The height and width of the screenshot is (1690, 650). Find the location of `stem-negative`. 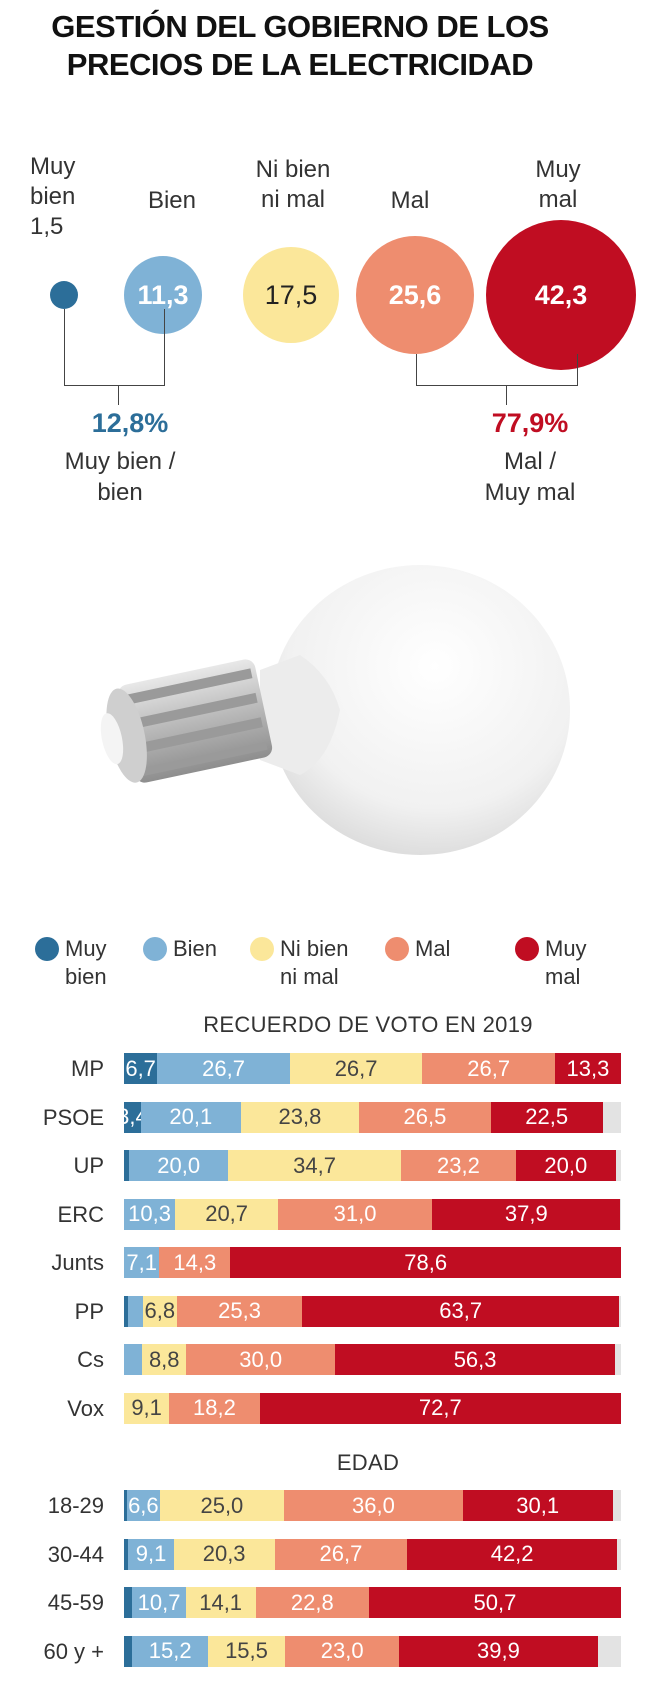

stem-negative is located at coordinates (506, 395).